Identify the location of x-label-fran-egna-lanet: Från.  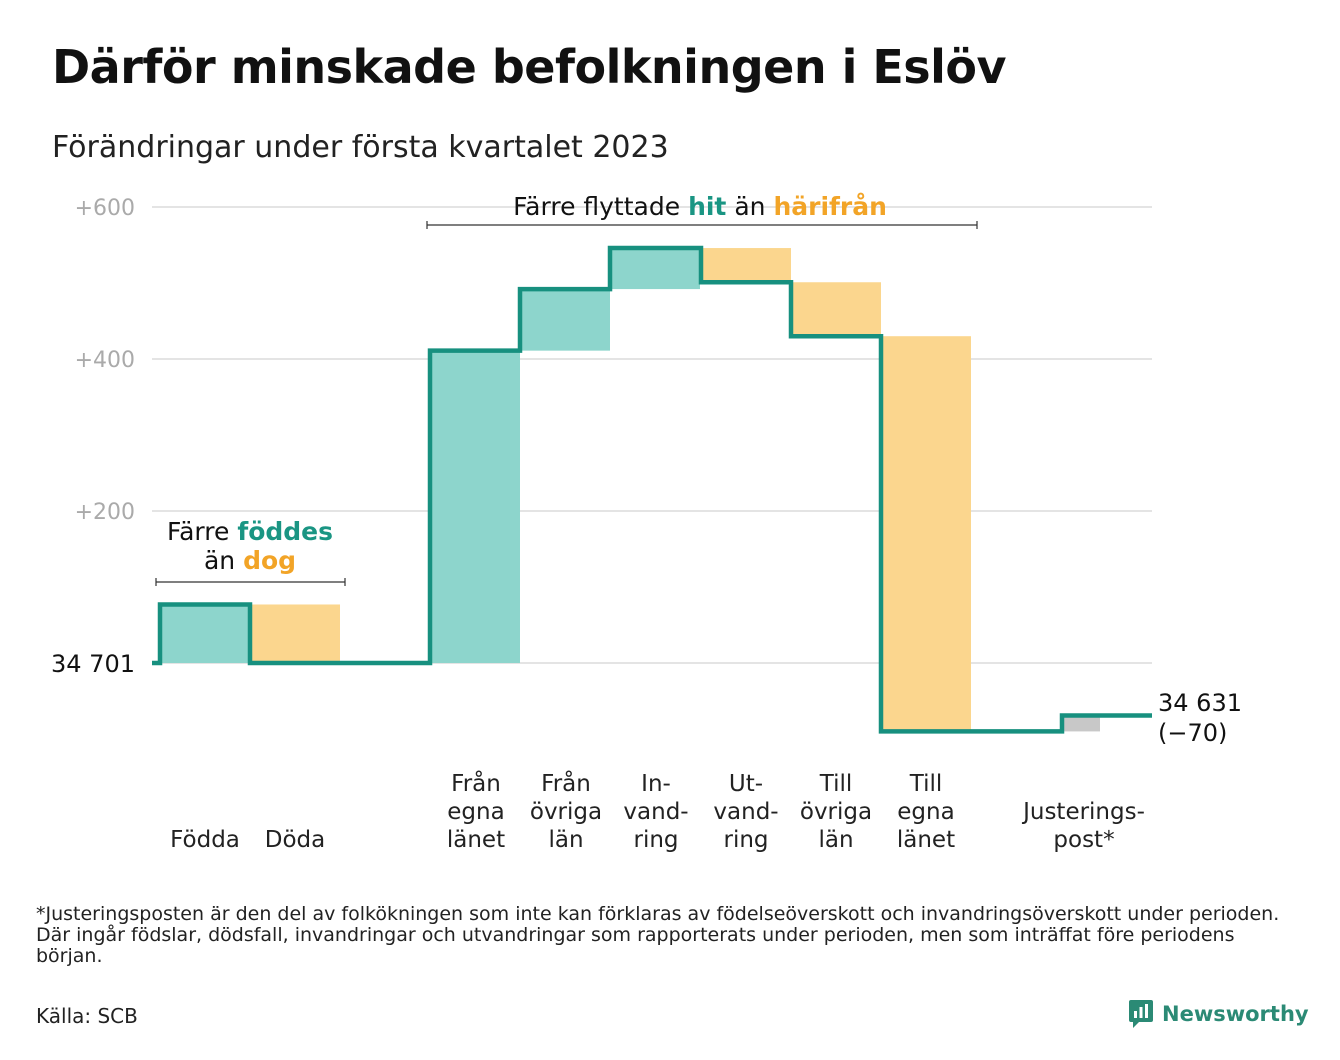
(476, 783).